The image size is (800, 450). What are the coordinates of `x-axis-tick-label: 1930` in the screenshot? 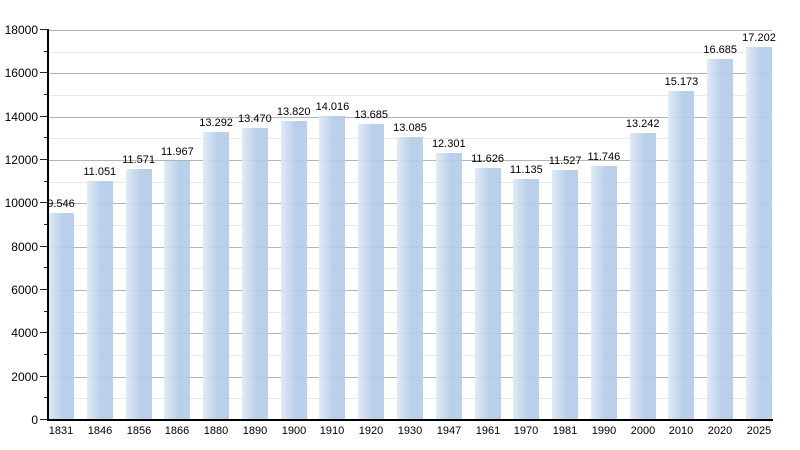 It's located at (410, 431).